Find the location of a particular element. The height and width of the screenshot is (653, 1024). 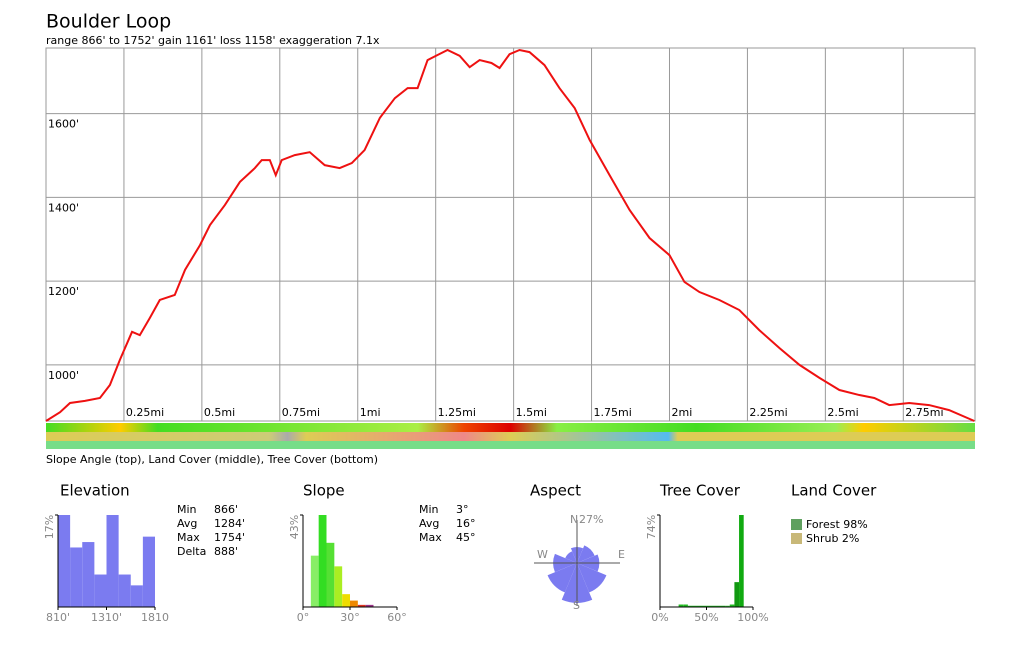

x-tick-label: 0.75mi is located at coordinates (301, 412).